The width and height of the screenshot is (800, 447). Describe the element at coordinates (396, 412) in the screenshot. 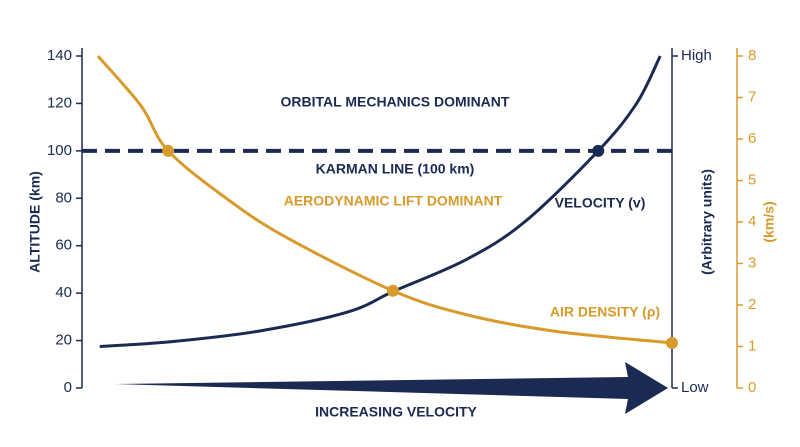

I see `x-axis-label: INCREASING VELOCITY` at that location.